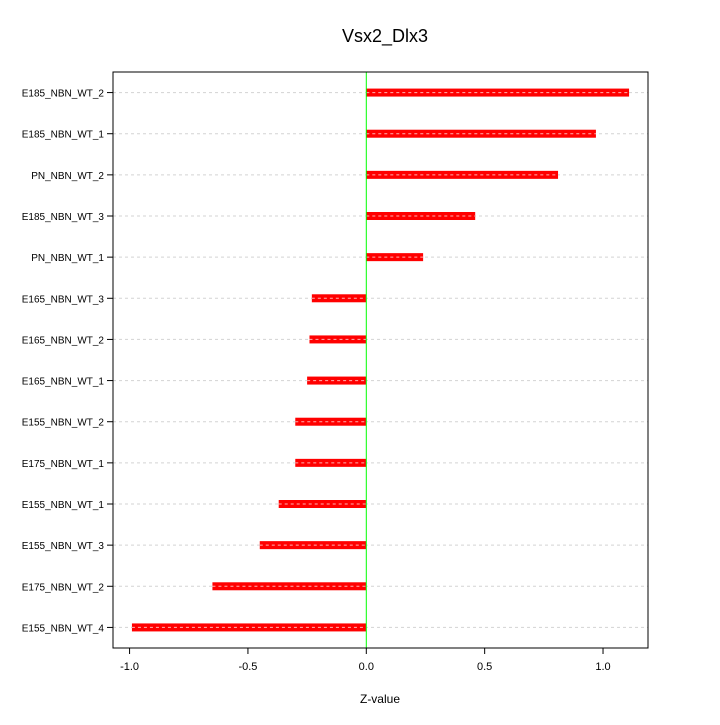 This screenshot has width=720, height=725. I want to click on x-tick-label: -1.0, so click(129, 667).